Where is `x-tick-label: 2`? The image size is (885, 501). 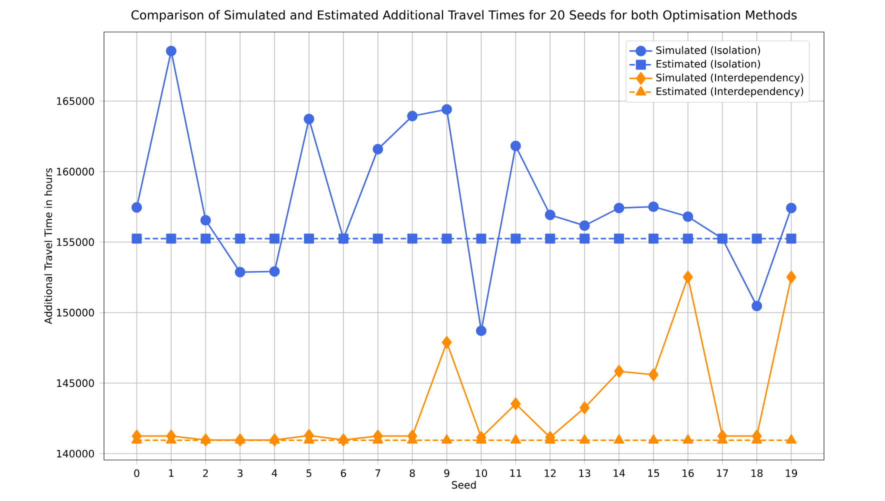
x-tick-label: 2 is located at coordinates (205, 473).